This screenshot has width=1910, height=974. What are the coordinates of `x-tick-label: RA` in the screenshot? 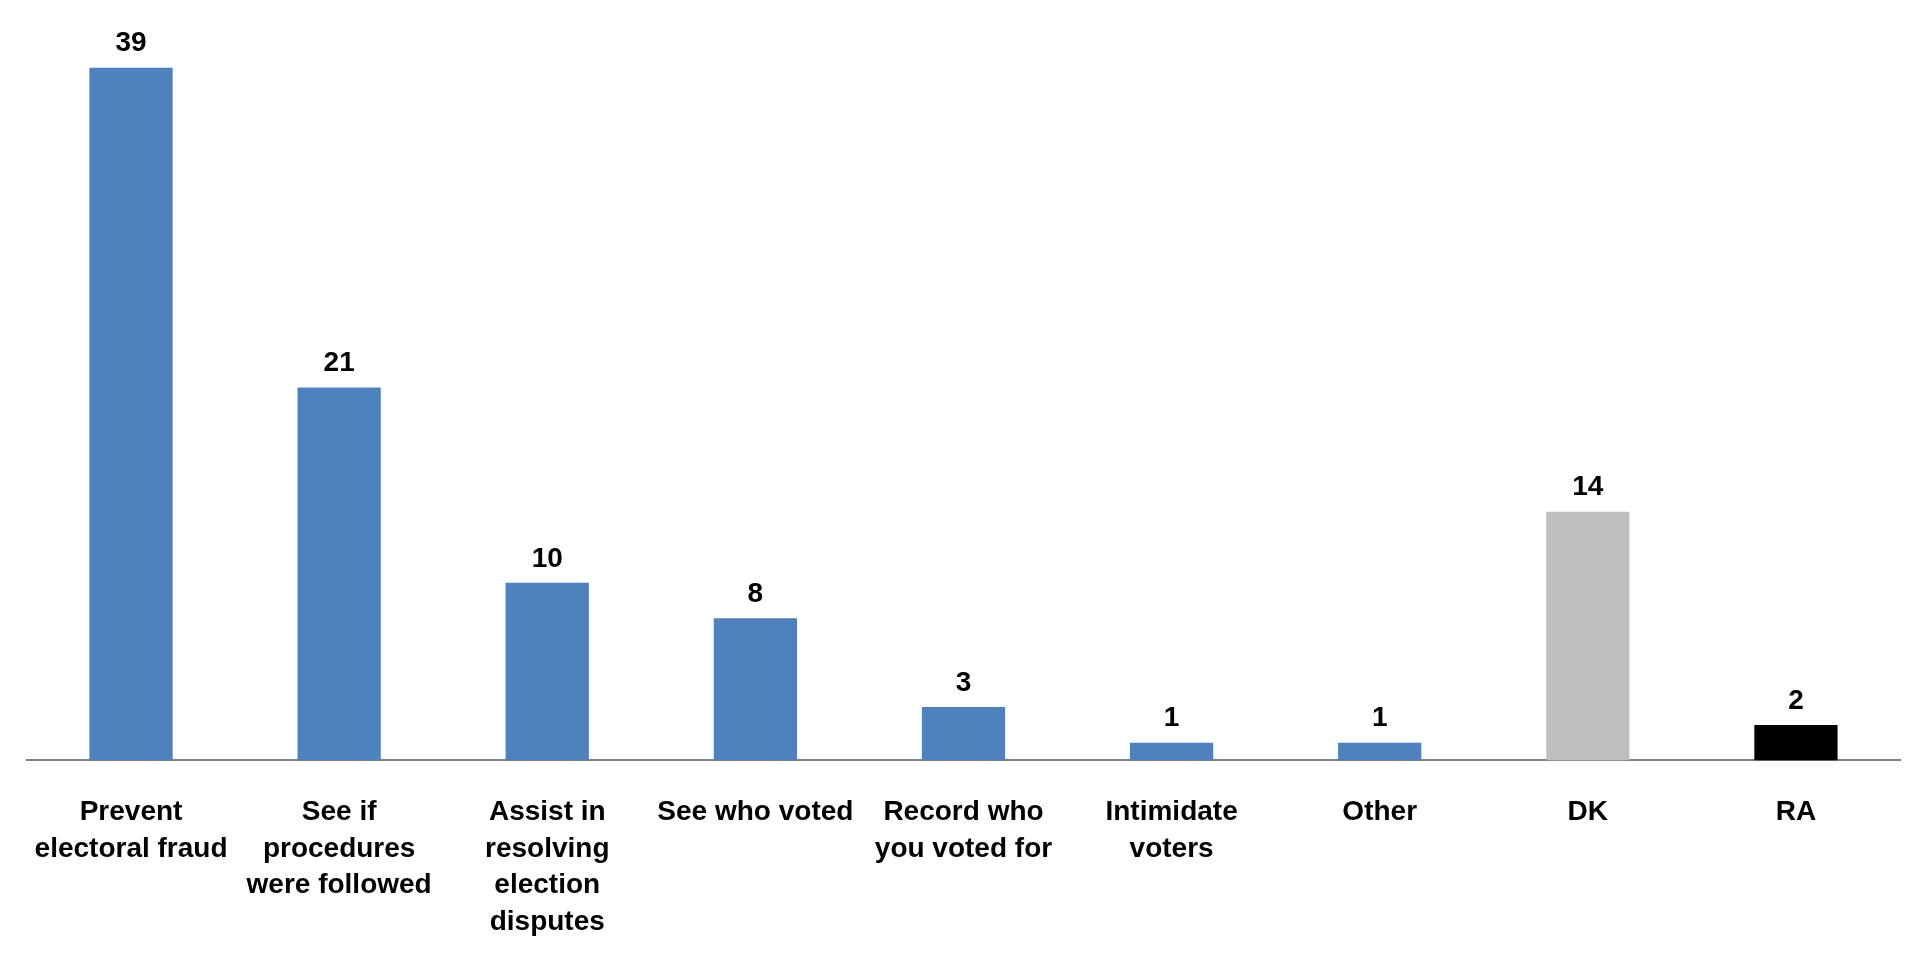 It's located at (1796, 811).